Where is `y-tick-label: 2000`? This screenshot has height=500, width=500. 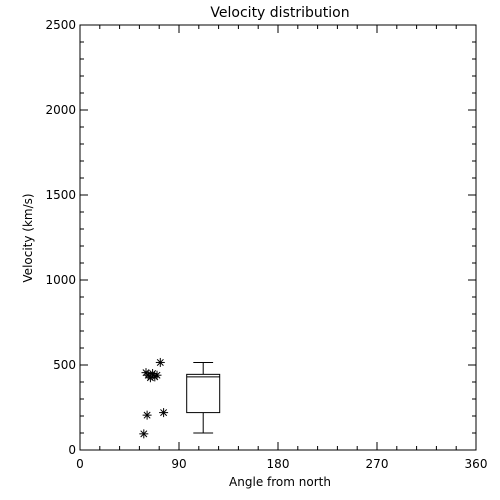 y-tick-label: 2000 is located at coordinates (60, 110).